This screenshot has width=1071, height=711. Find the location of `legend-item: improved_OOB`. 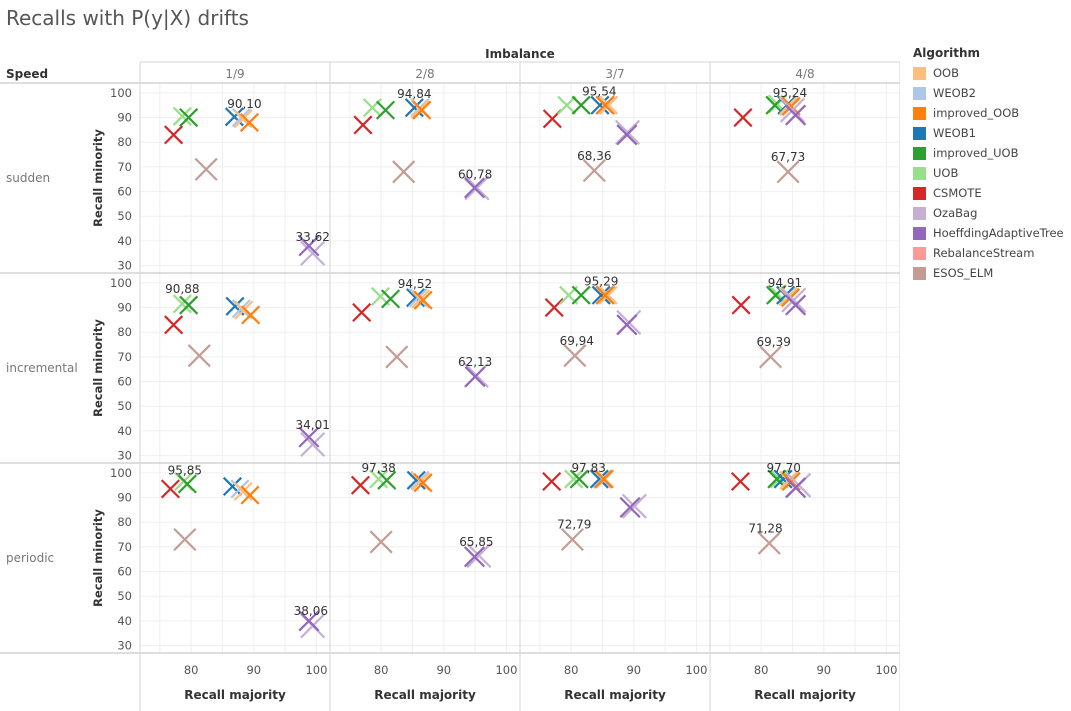

legend-item: improved_OOB is located at coordinates (988, 113).